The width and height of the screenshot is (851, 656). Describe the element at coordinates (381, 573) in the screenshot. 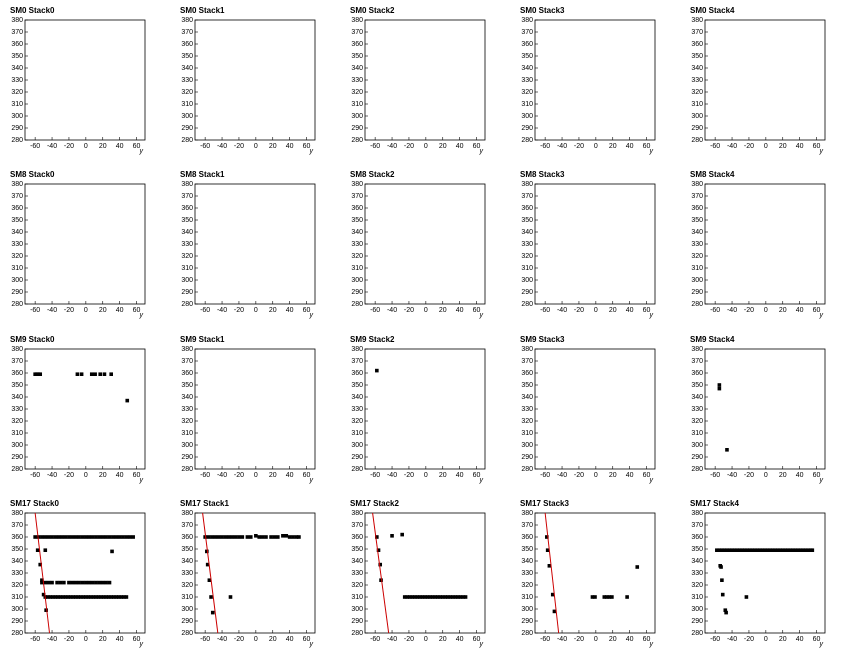

I see `fit-line` at that location.